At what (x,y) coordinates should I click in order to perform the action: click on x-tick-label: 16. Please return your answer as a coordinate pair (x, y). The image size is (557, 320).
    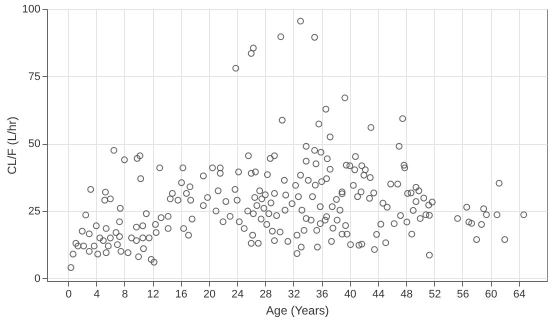
    Looking at the image, I should click on (181, 294).